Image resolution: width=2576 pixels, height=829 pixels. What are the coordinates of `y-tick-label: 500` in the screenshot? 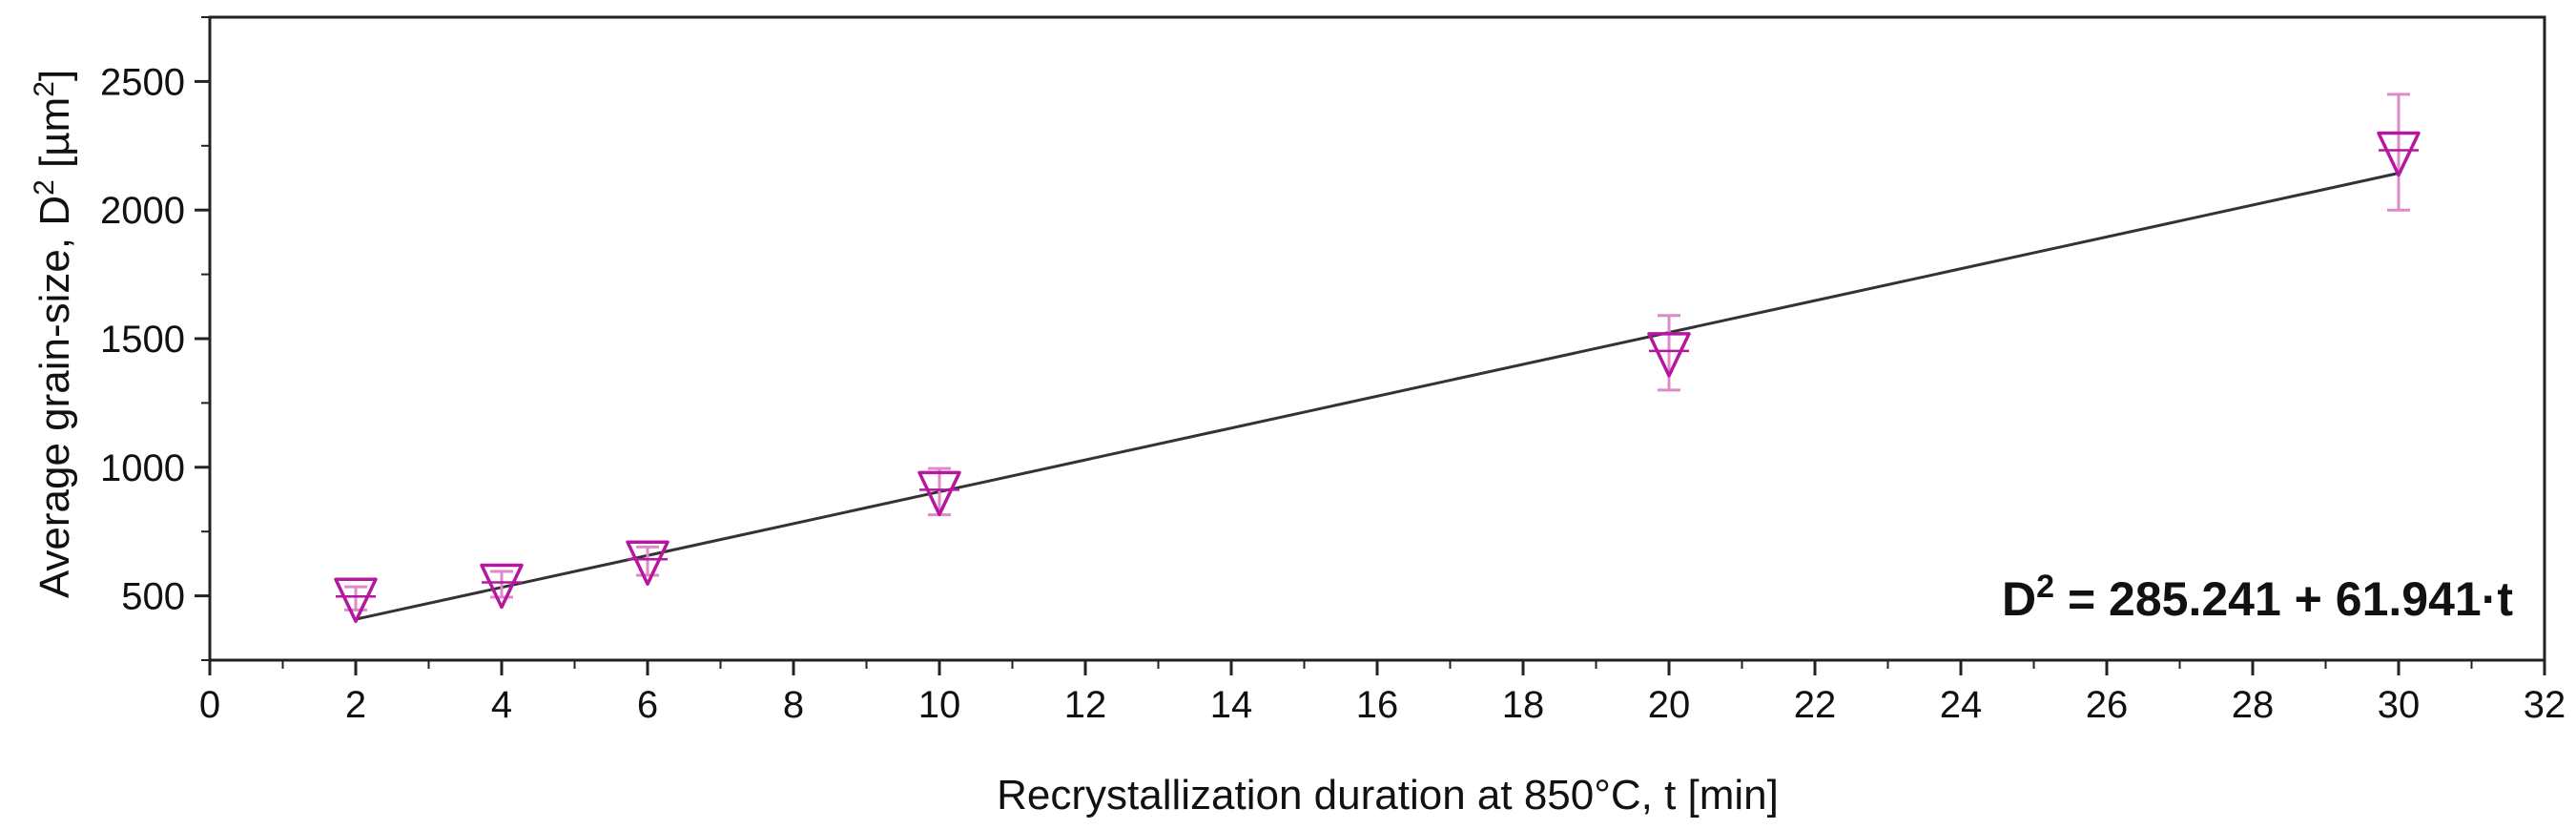 It's located at (153, 597).